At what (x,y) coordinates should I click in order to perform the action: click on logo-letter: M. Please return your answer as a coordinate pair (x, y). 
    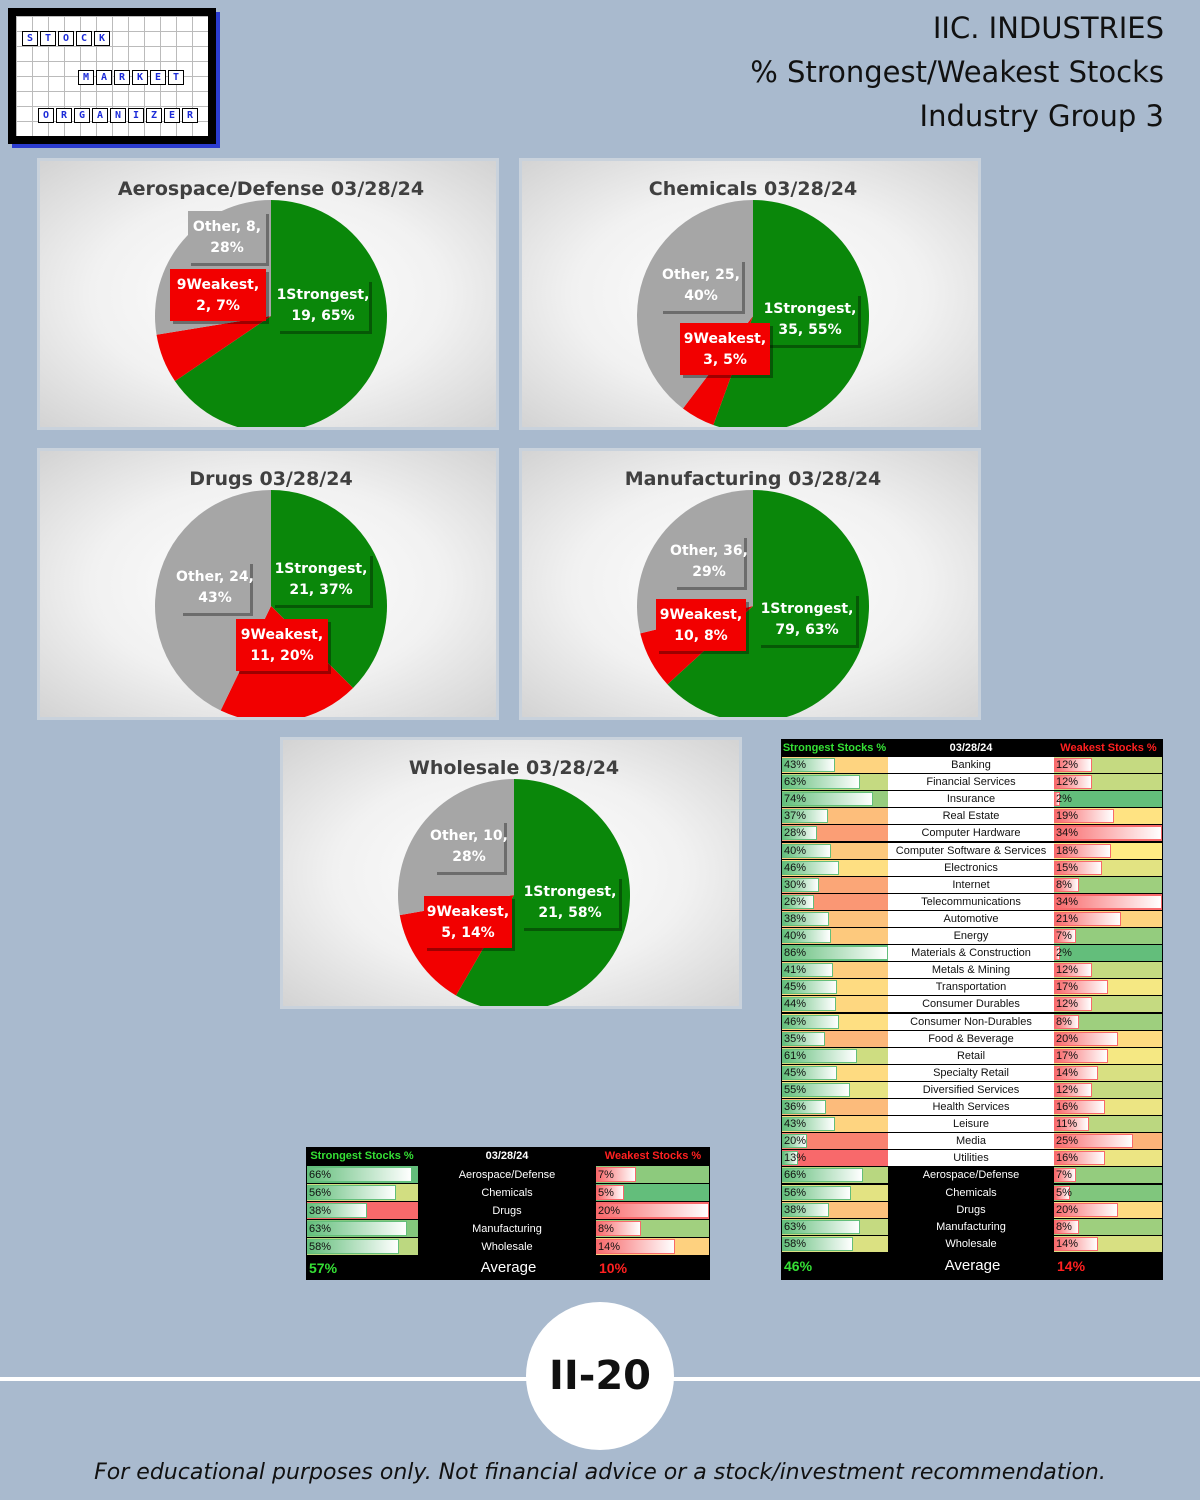
    Looking at the image, I should click on (86, 77).